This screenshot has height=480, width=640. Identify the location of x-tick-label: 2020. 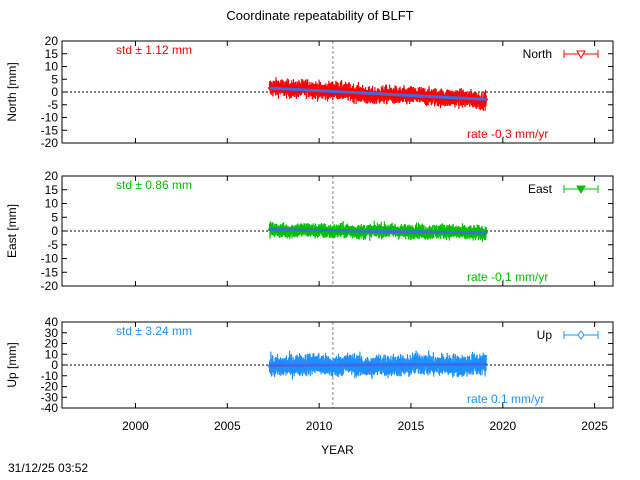
(502, 426).